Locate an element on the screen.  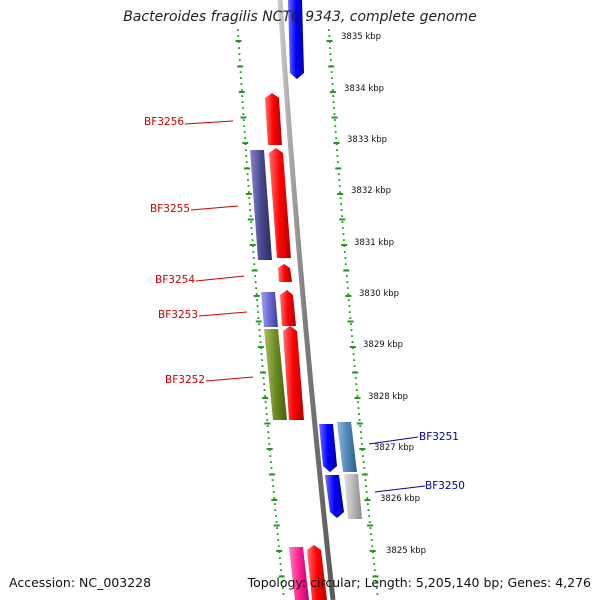
scale-label: 3832 kbp is located at coordinates (371, 191).